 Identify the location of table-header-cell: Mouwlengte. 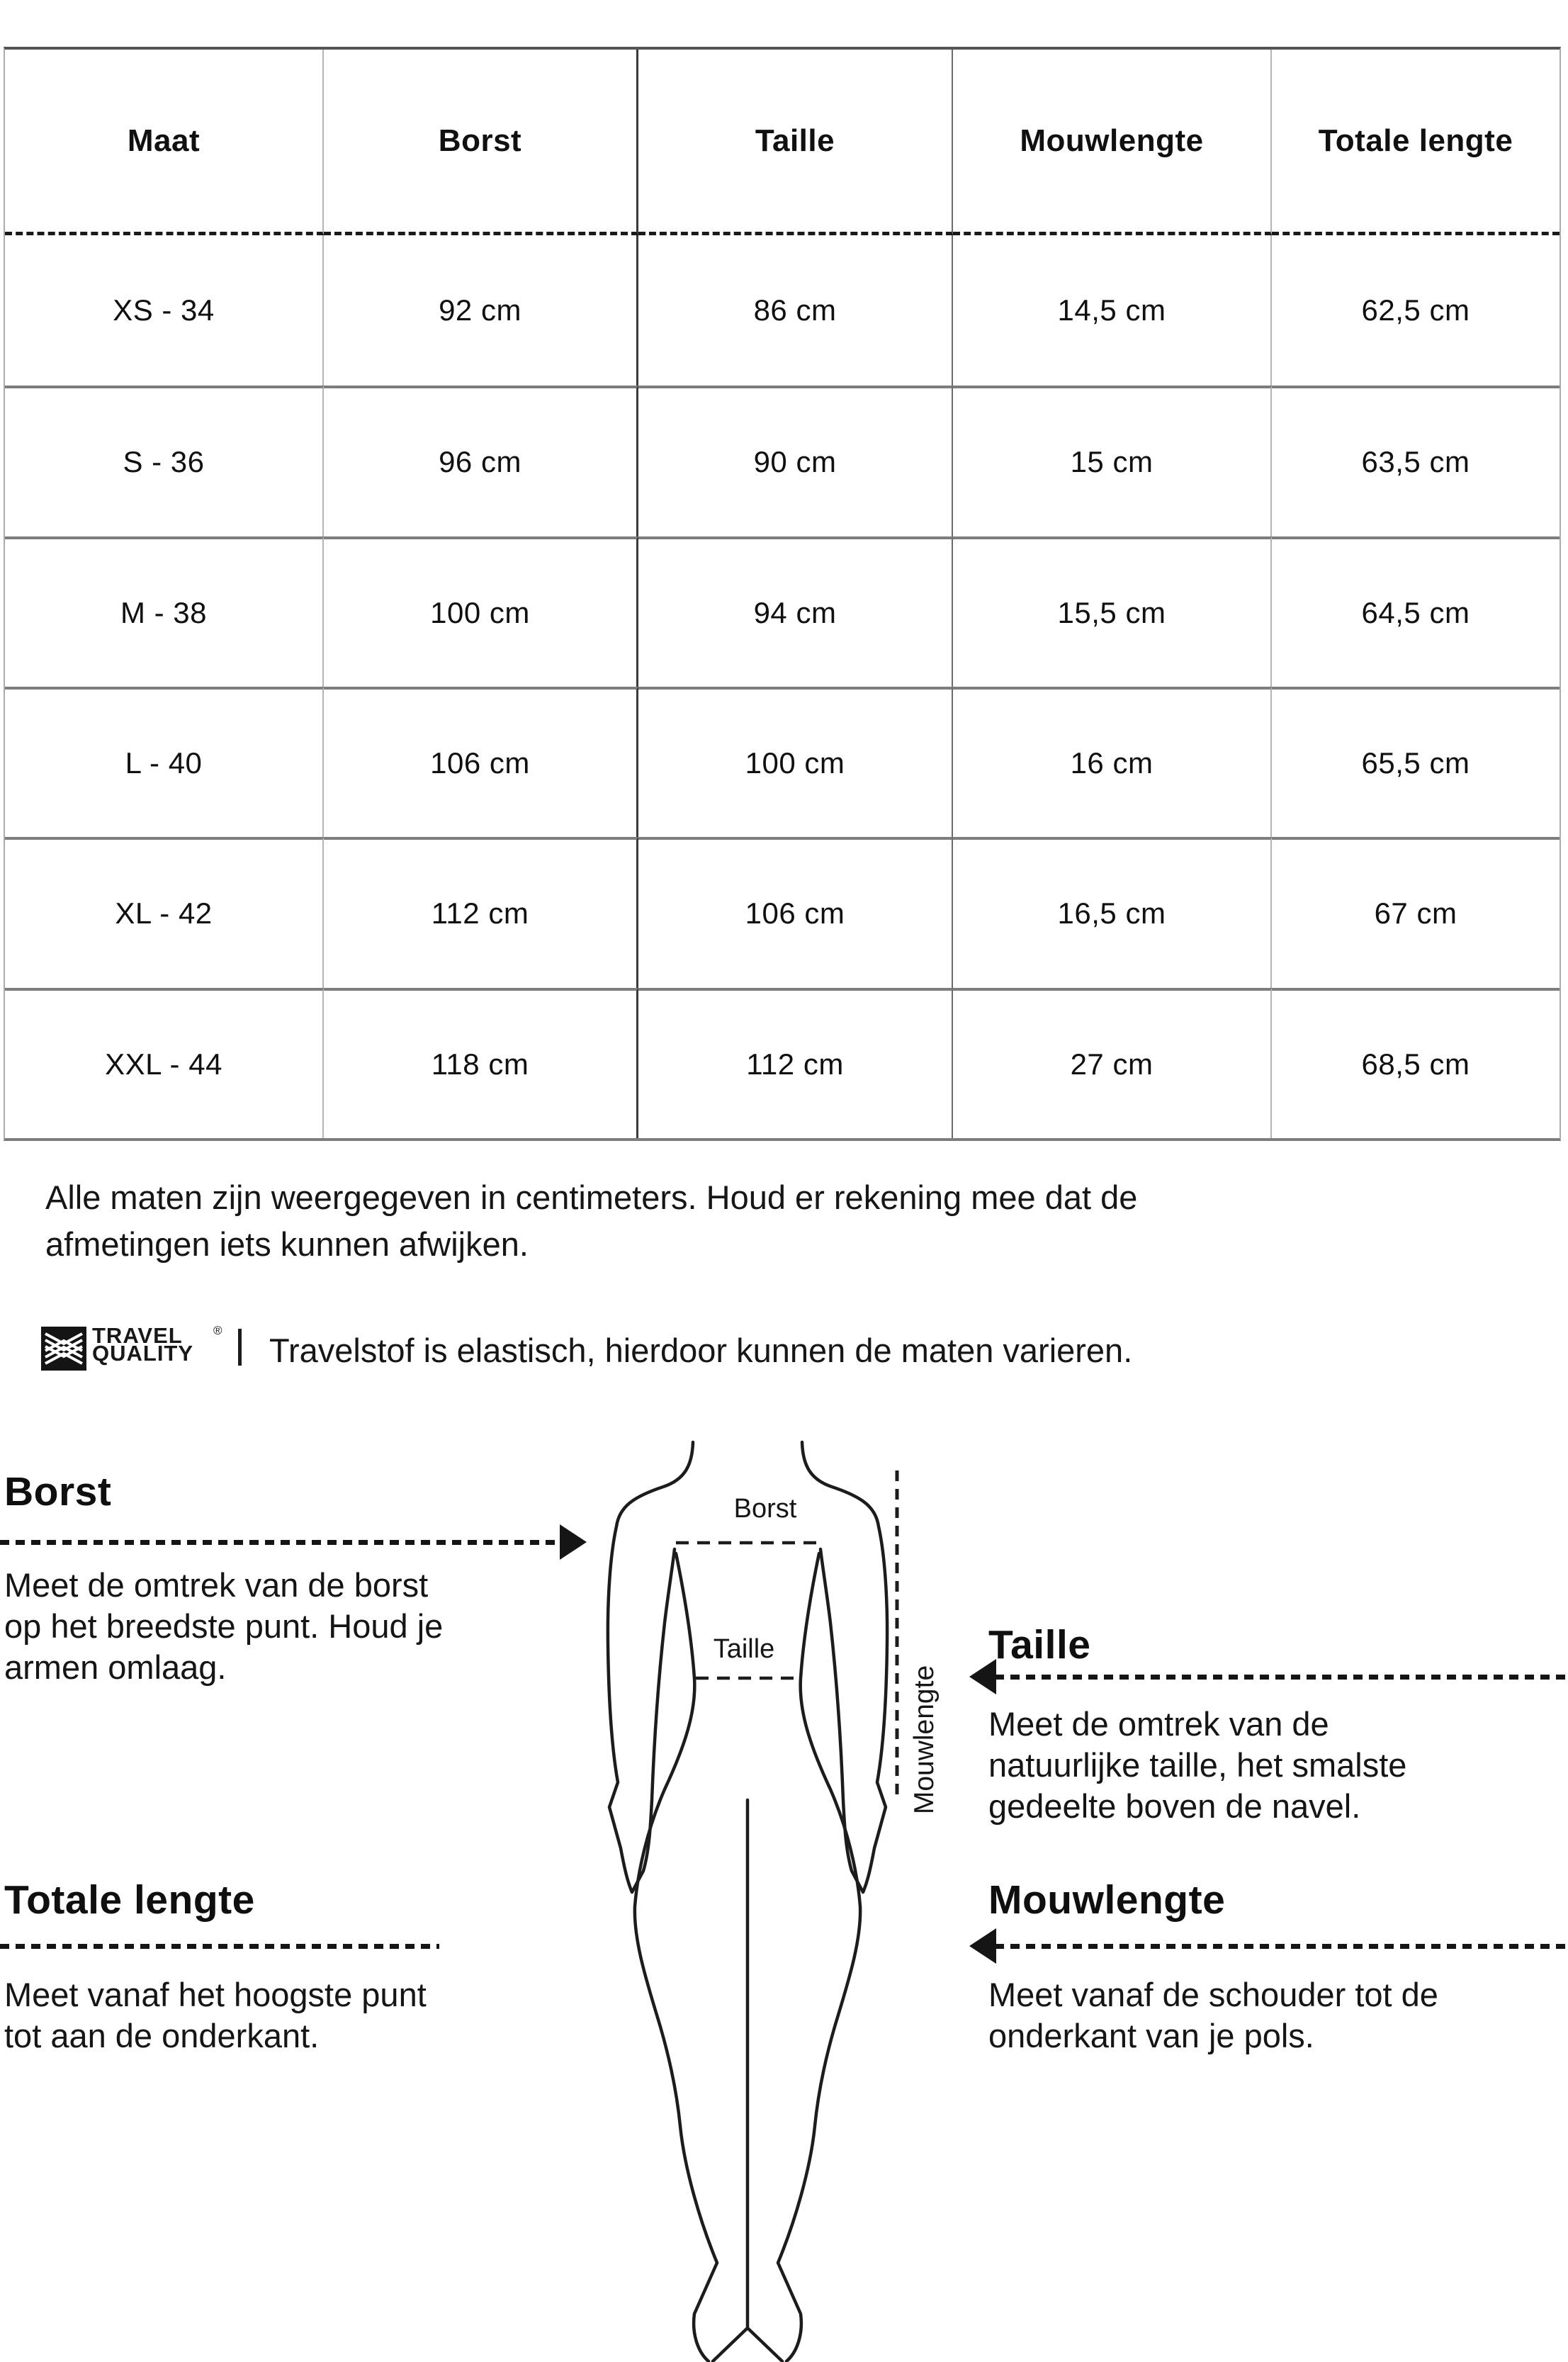
(1112, 143).